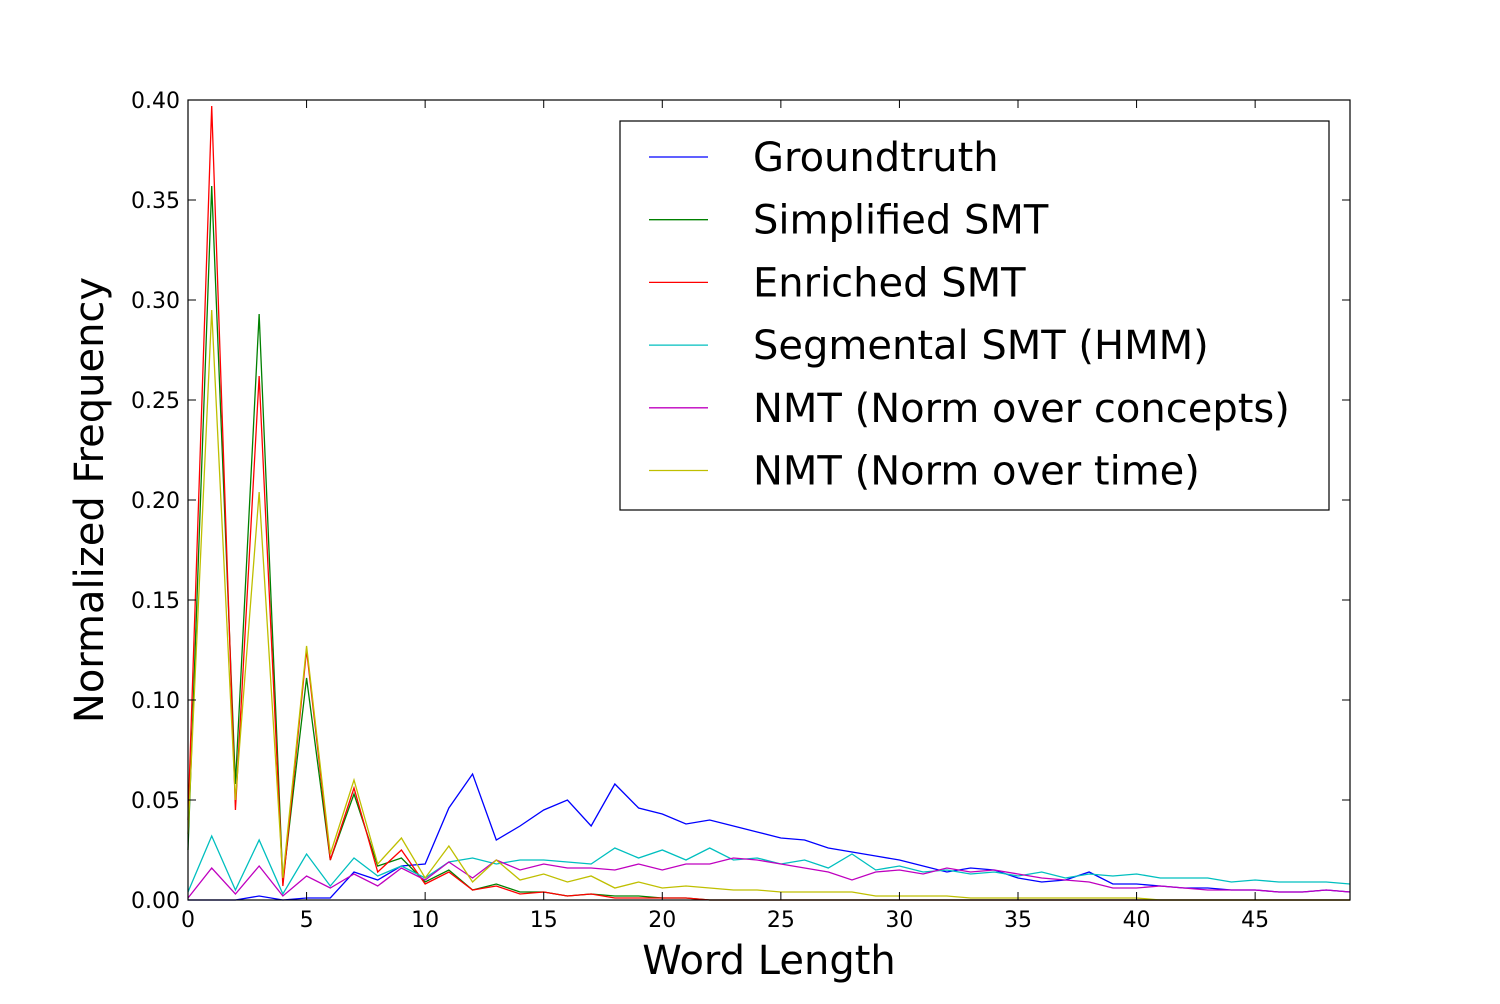  I want to click on y-tick-label: 0.05, so click(155, 801).